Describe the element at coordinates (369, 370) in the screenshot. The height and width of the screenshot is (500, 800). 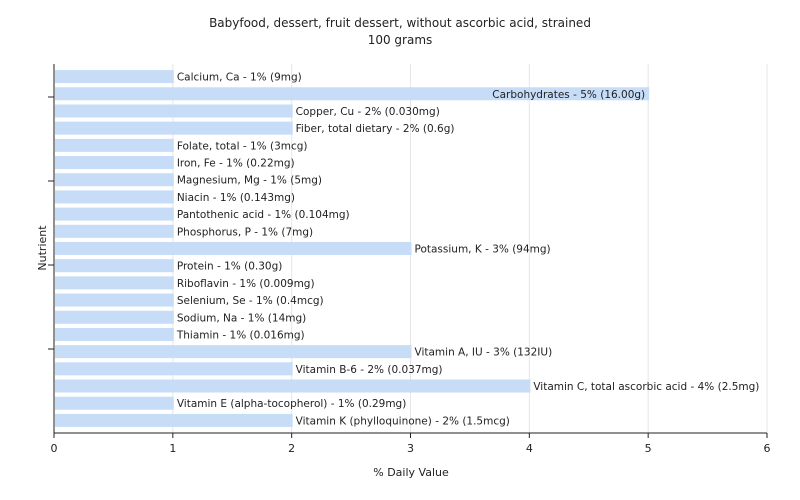
I see `bar-label: Vitamin B-6 - 2% (0.037mg)` at that location.